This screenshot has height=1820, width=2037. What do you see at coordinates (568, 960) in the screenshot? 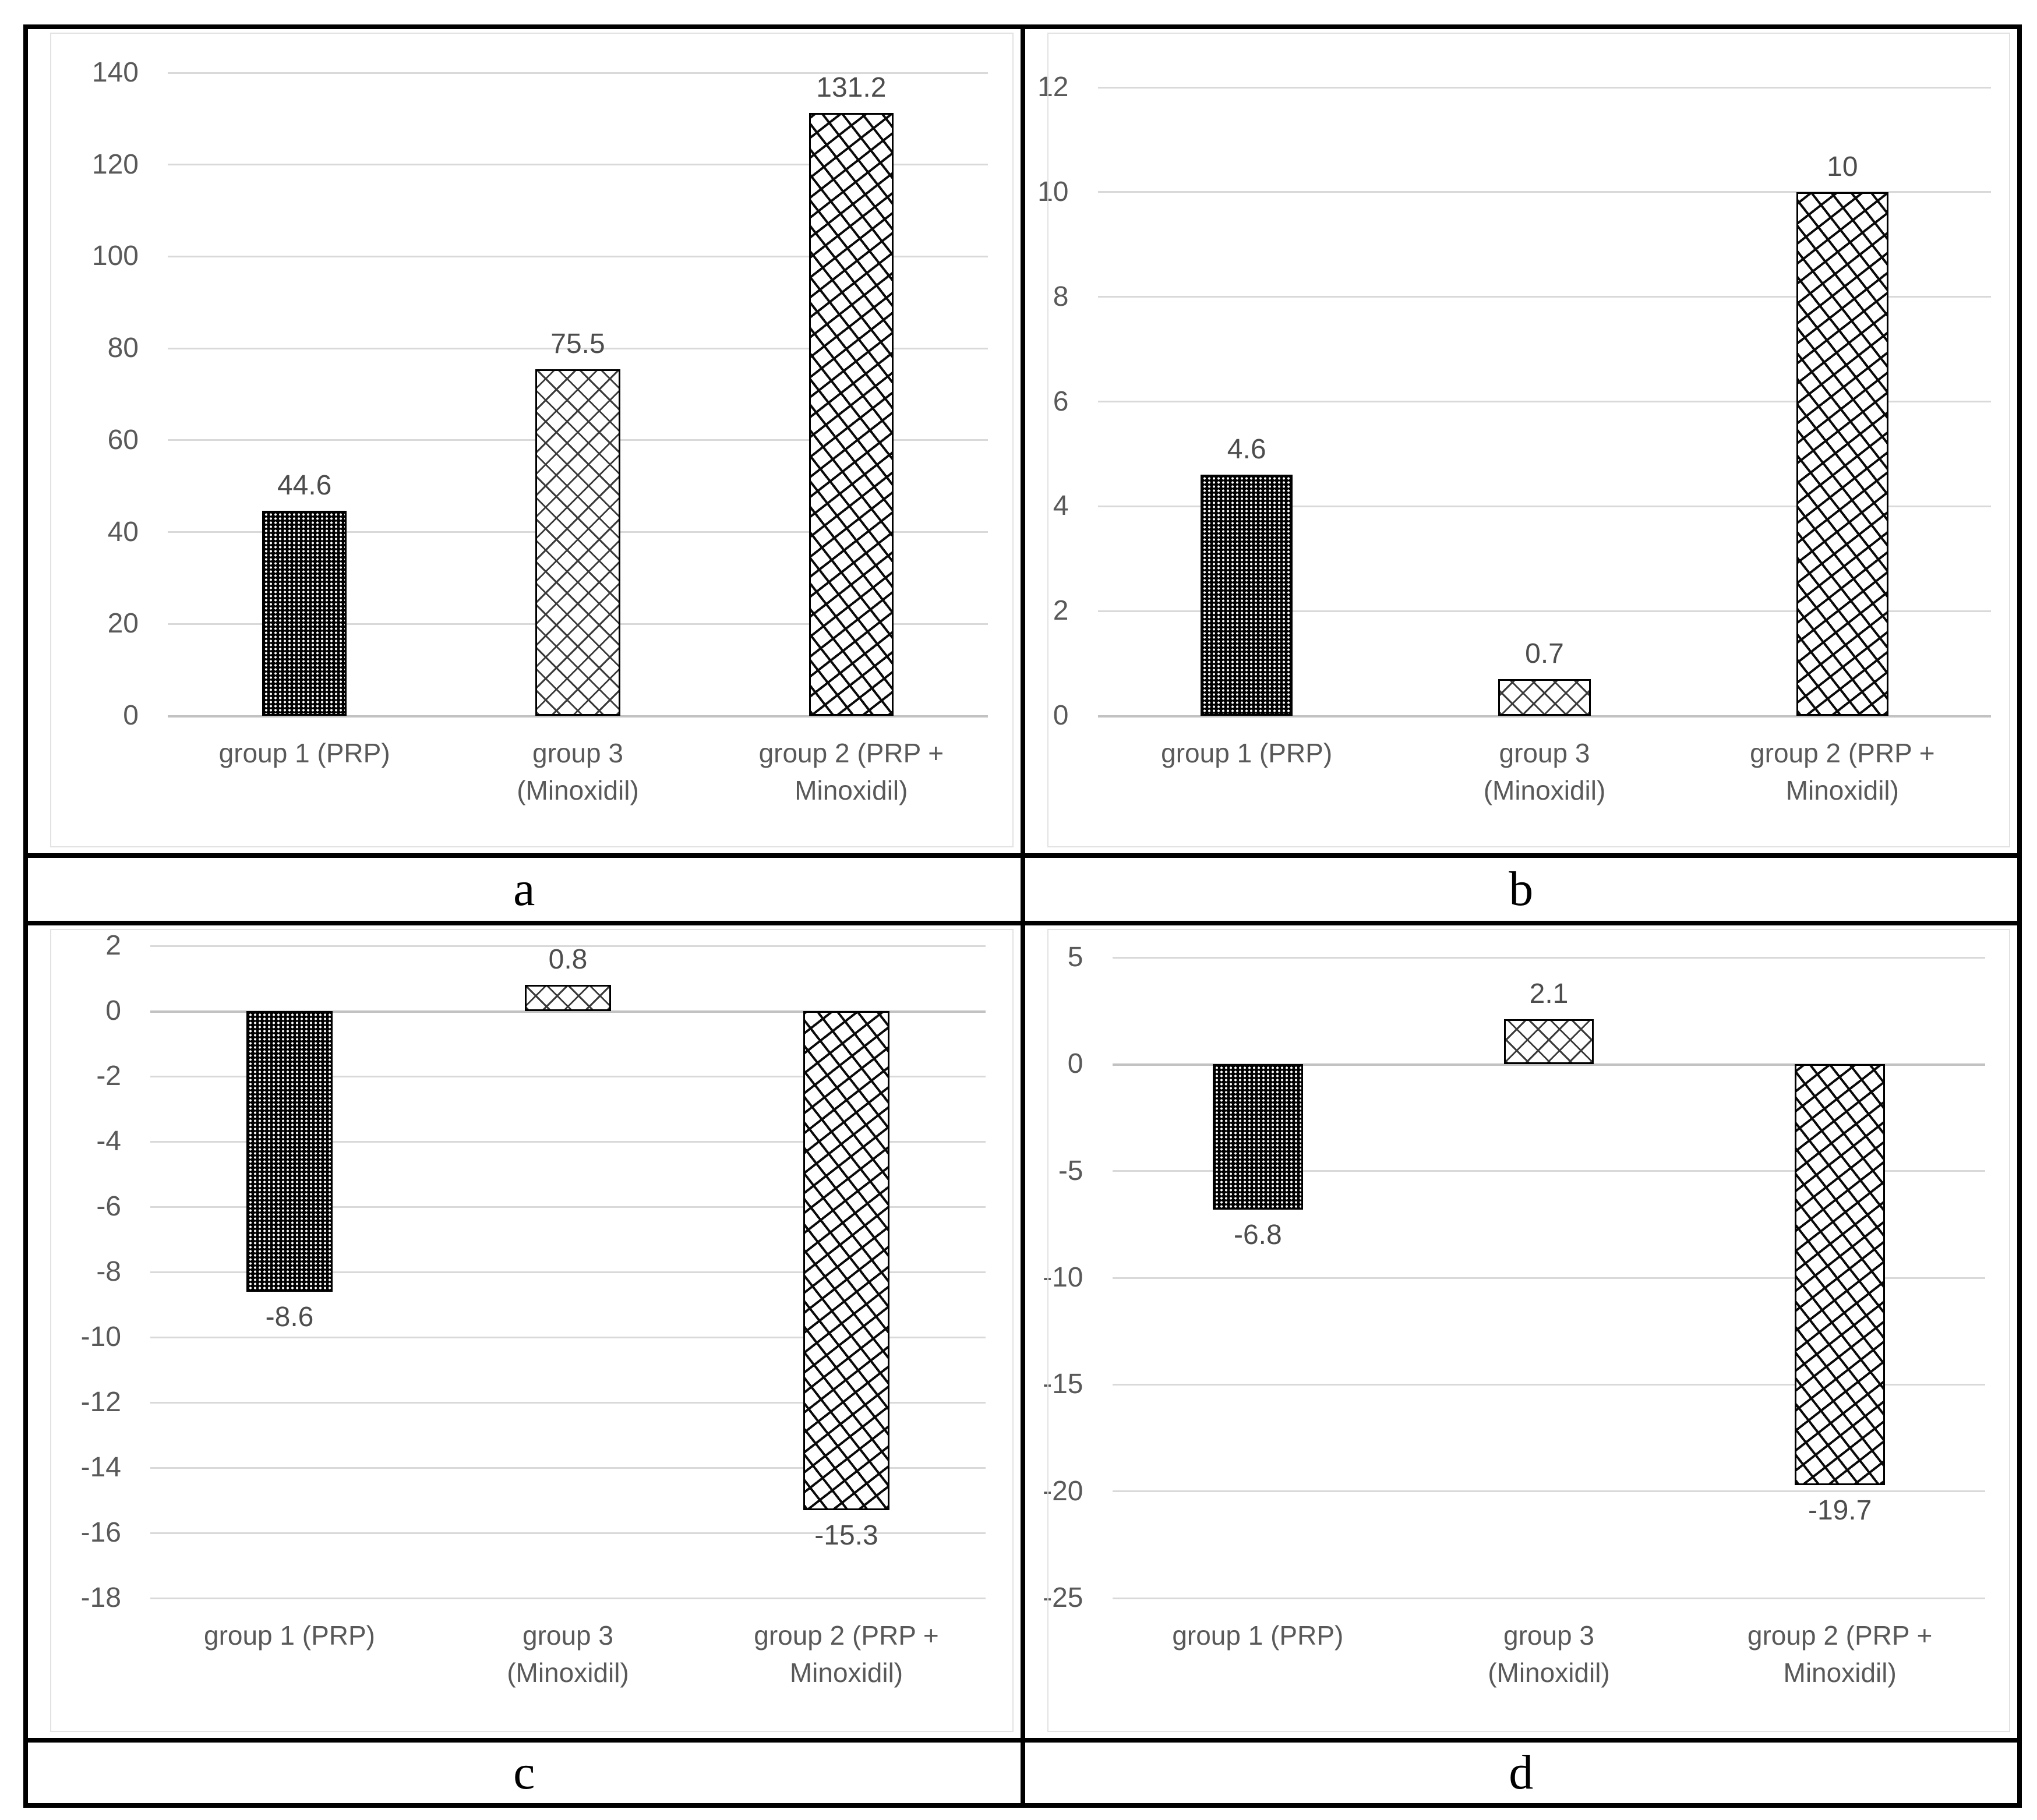
I see `bar-data-label: 0.8` at bounding box center [568, 960].